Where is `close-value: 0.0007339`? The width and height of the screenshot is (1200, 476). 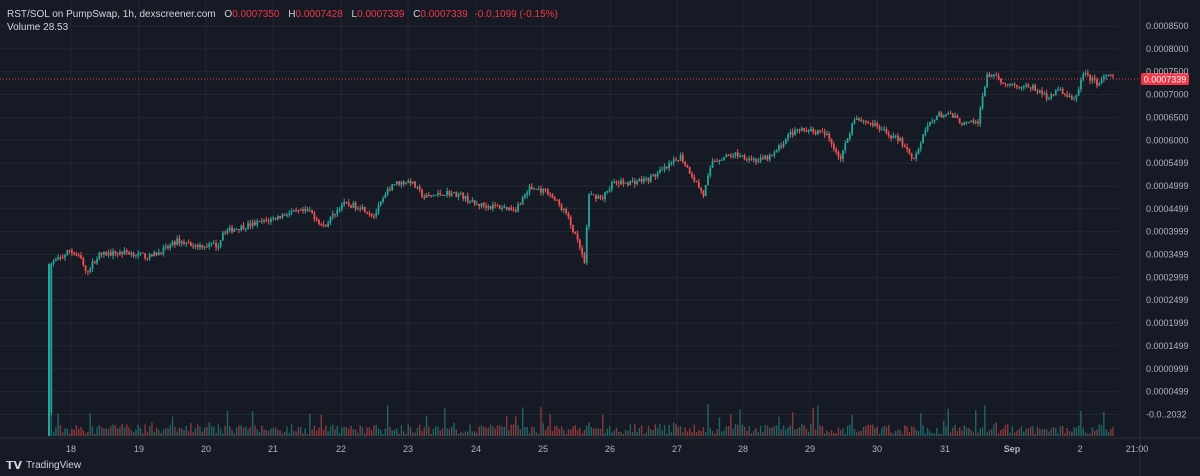
close-value: 0.0007339 is located at coordinates (444, 14).